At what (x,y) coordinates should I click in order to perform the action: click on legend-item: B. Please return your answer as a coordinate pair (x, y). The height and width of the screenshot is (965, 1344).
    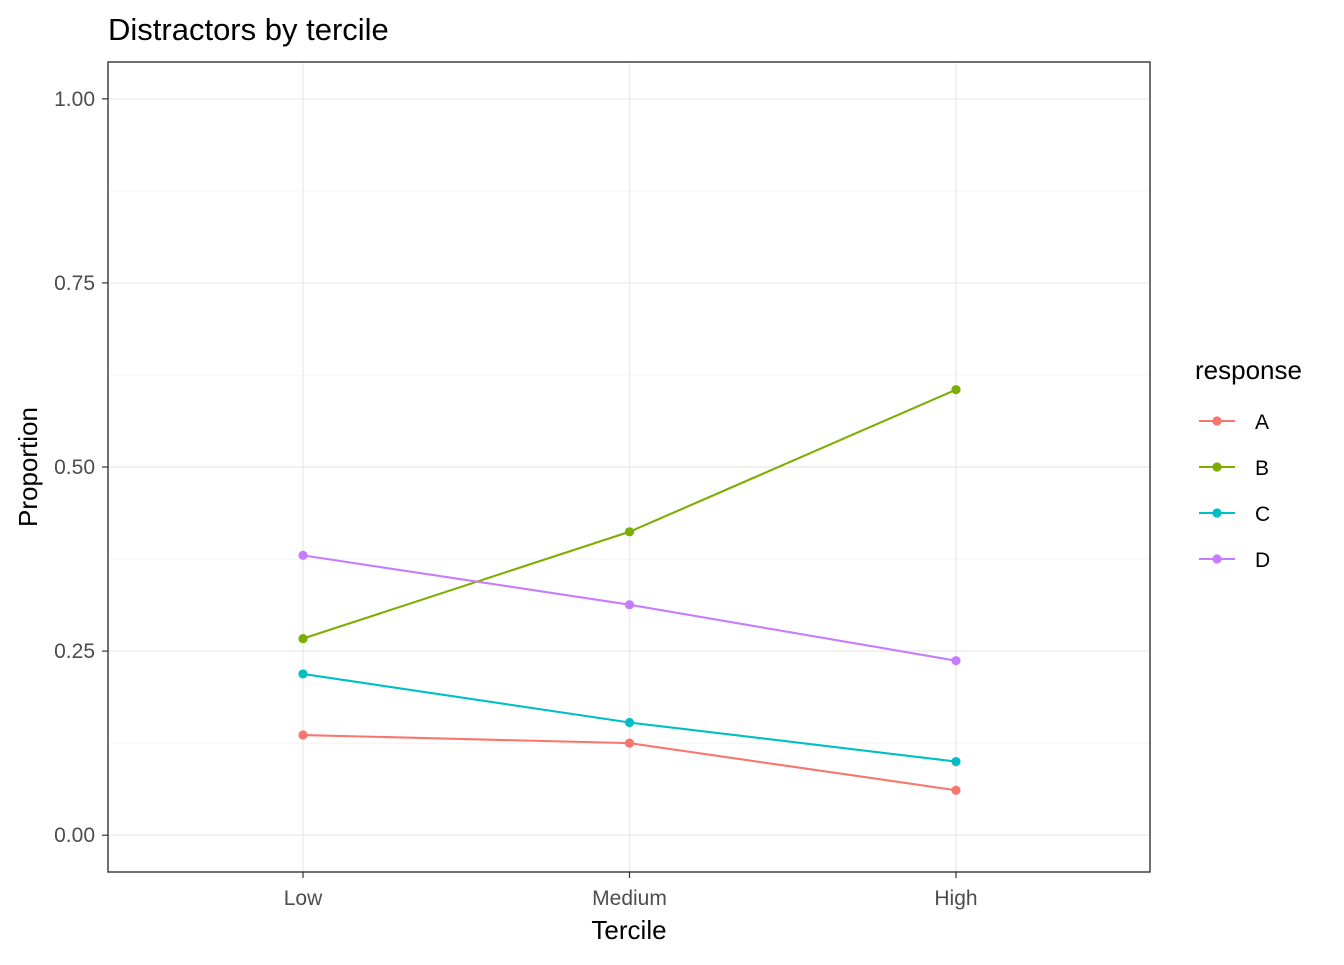
    Looking at the image, I should click on (1234, 468).